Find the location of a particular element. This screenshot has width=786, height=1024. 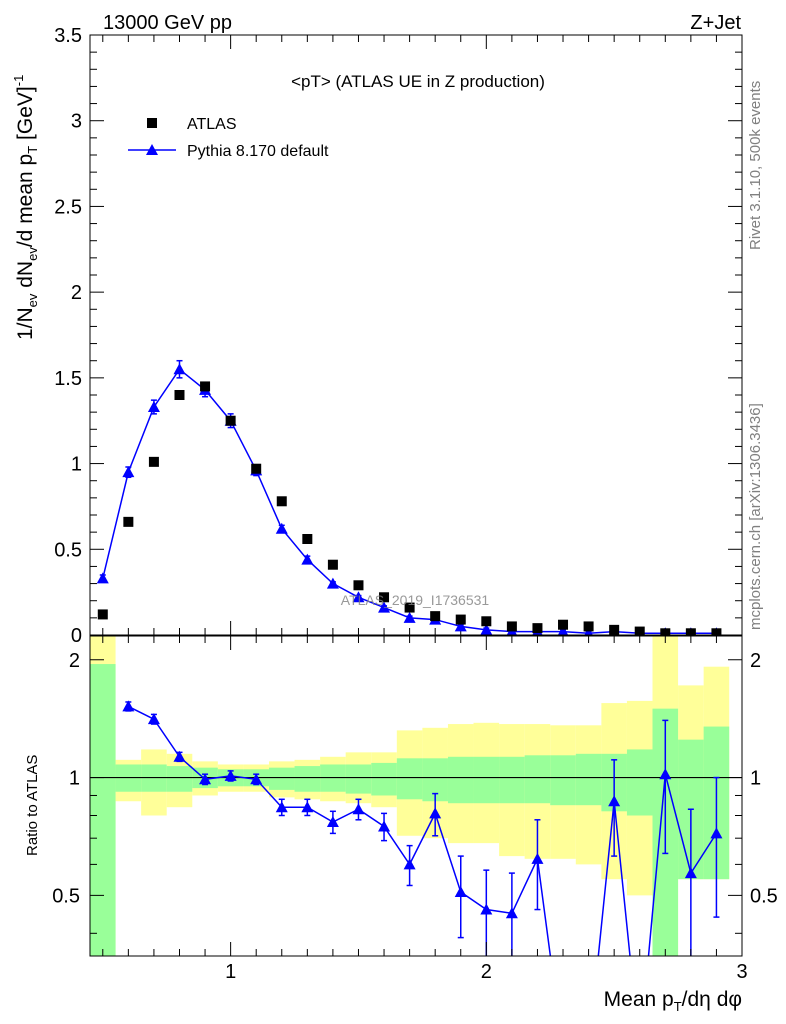

legend-pythia-marker is located at coordinates (152, 149).